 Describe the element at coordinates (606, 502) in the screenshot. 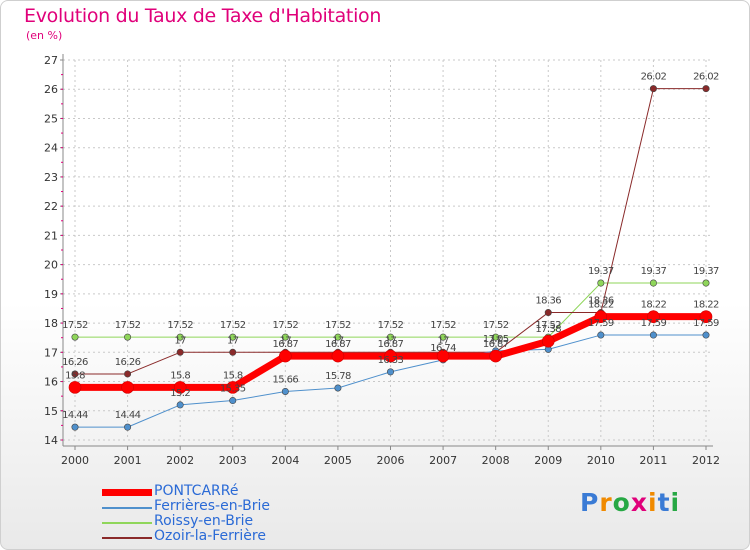

I see `logo-letter: r` at that location.